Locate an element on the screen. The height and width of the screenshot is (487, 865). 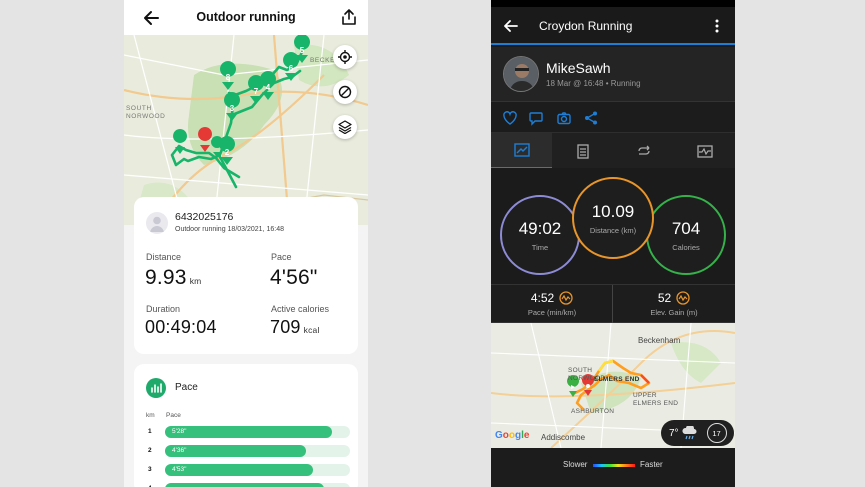
route-marker-7: 7 is located at coordinates (256, 89).